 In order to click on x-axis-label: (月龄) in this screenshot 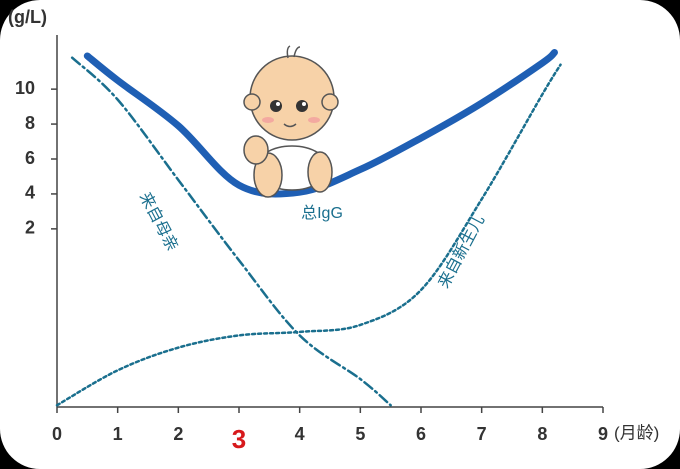, I will do `click(636, 432)`.